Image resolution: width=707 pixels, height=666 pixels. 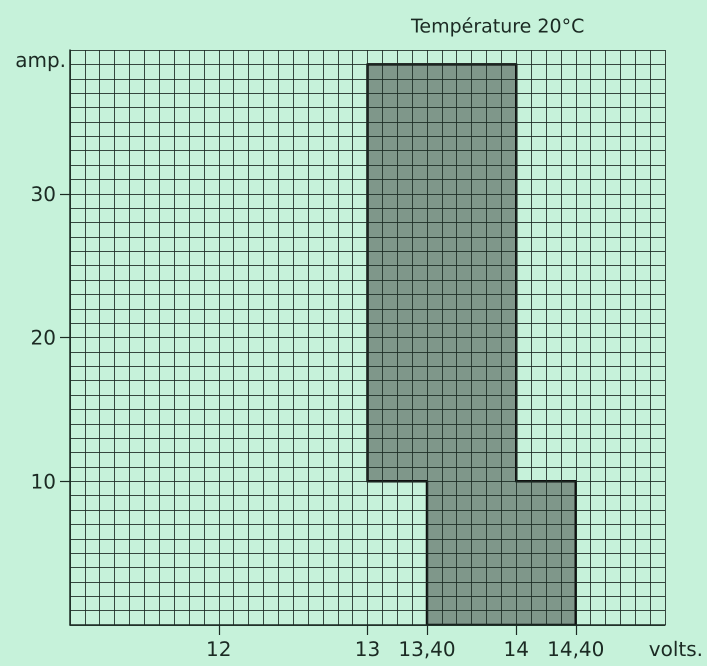 What do you see at coordinates (427, 649) in the screenshot?
I see `x-tick-label: 13,40` at bounding box center [427, 649].